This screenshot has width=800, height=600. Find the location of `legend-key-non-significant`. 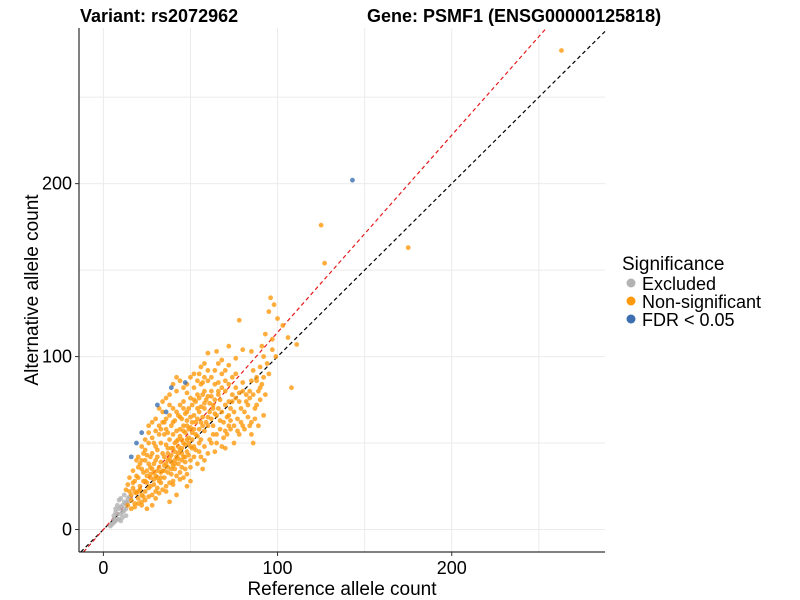

legend-key-non-significant is located at coordinates (631, 301).